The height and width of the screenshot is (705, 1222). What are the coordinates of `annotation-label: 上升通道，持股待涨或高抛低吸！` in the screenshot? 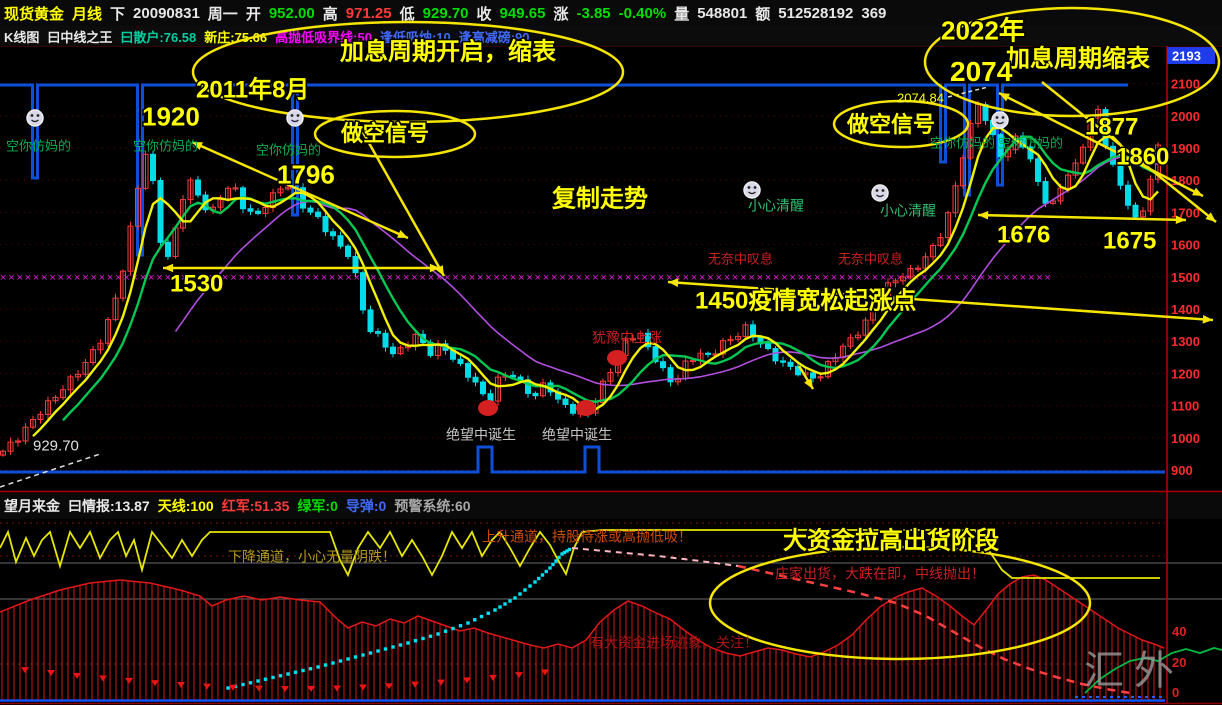 It's located at (587, 537).